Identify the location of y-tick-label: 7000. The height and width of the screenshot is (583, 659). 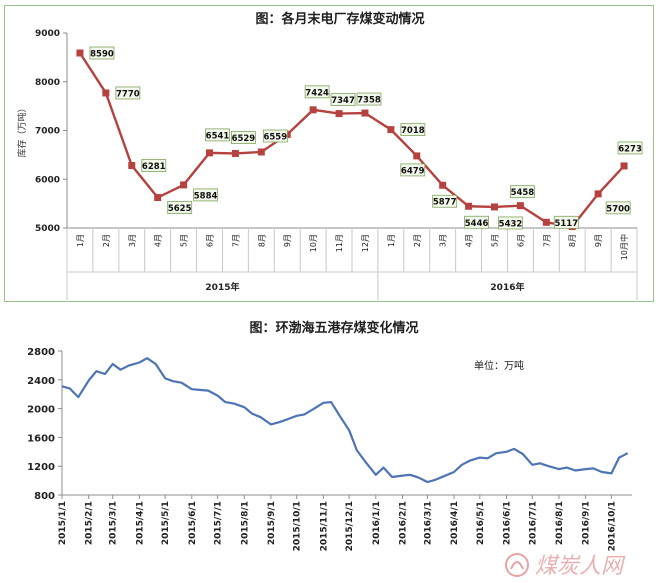
(47, 132).